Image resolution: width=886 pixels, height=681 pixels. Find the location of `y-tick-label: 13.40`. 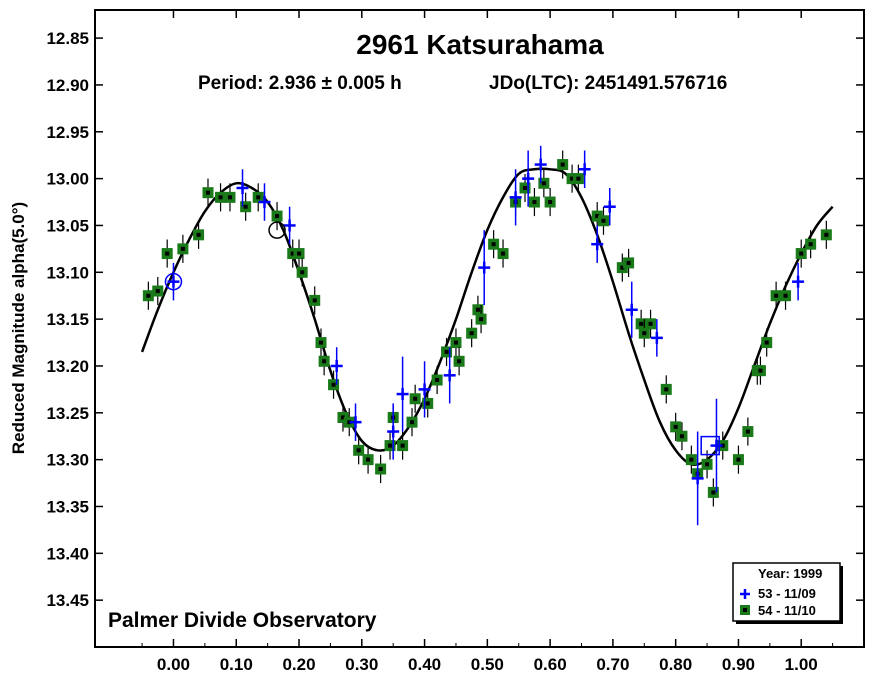

y-tick-label: 13.40 is located at coordinates (67, 553).